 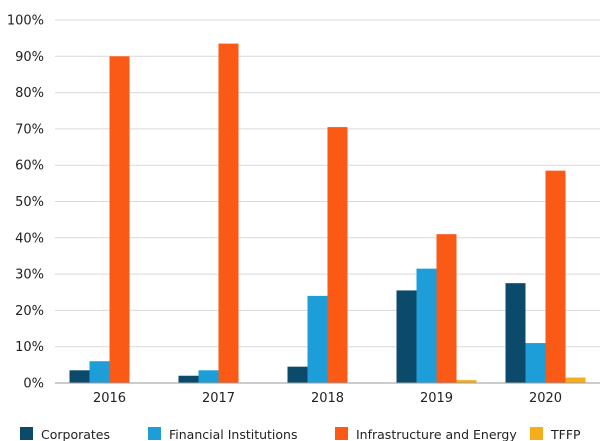 I want to click on x-tick-label: 2017, so click(x=218, y=398).